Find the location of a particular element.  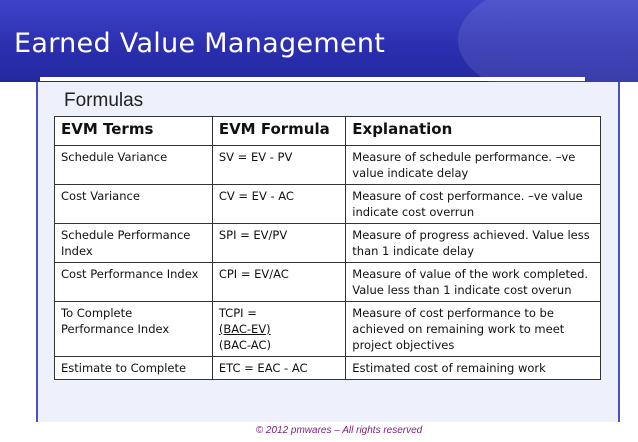

explanation-cell: Estimated cost of remaining work is located at coordinates (473, 368).